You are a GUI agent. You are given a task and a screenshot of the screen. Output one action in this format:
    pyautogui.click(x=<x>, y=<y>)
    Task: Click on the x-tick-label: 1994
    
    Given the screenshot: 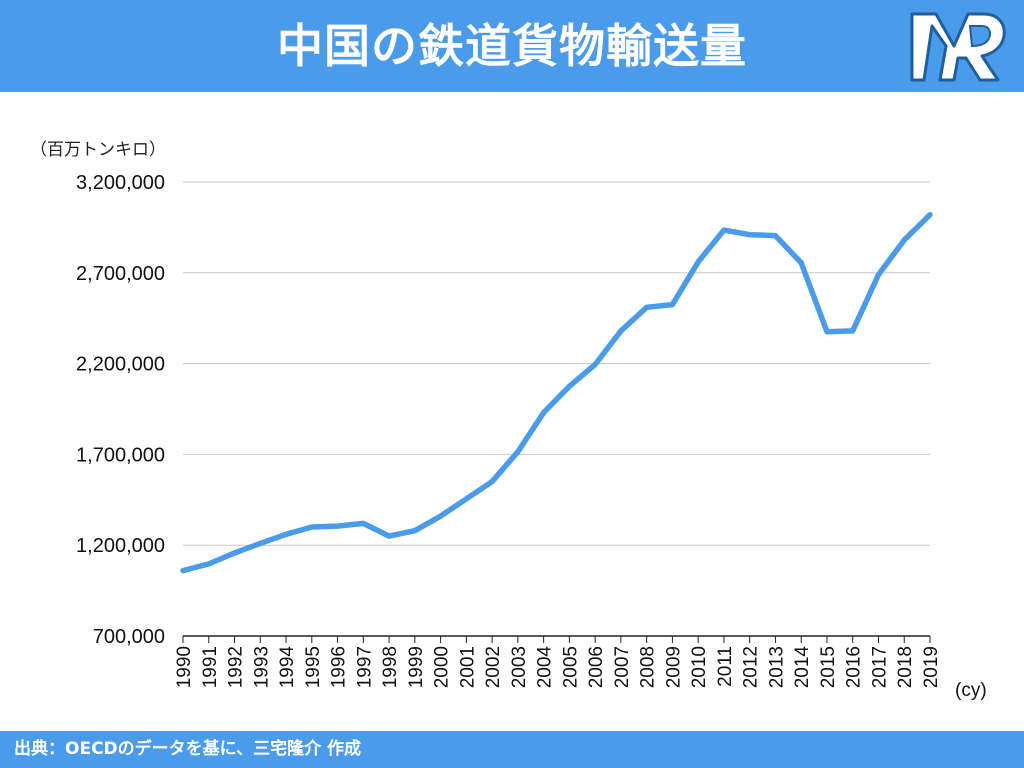 What is the action you would take?
    pyautogui.click(x=287, y=667)
    